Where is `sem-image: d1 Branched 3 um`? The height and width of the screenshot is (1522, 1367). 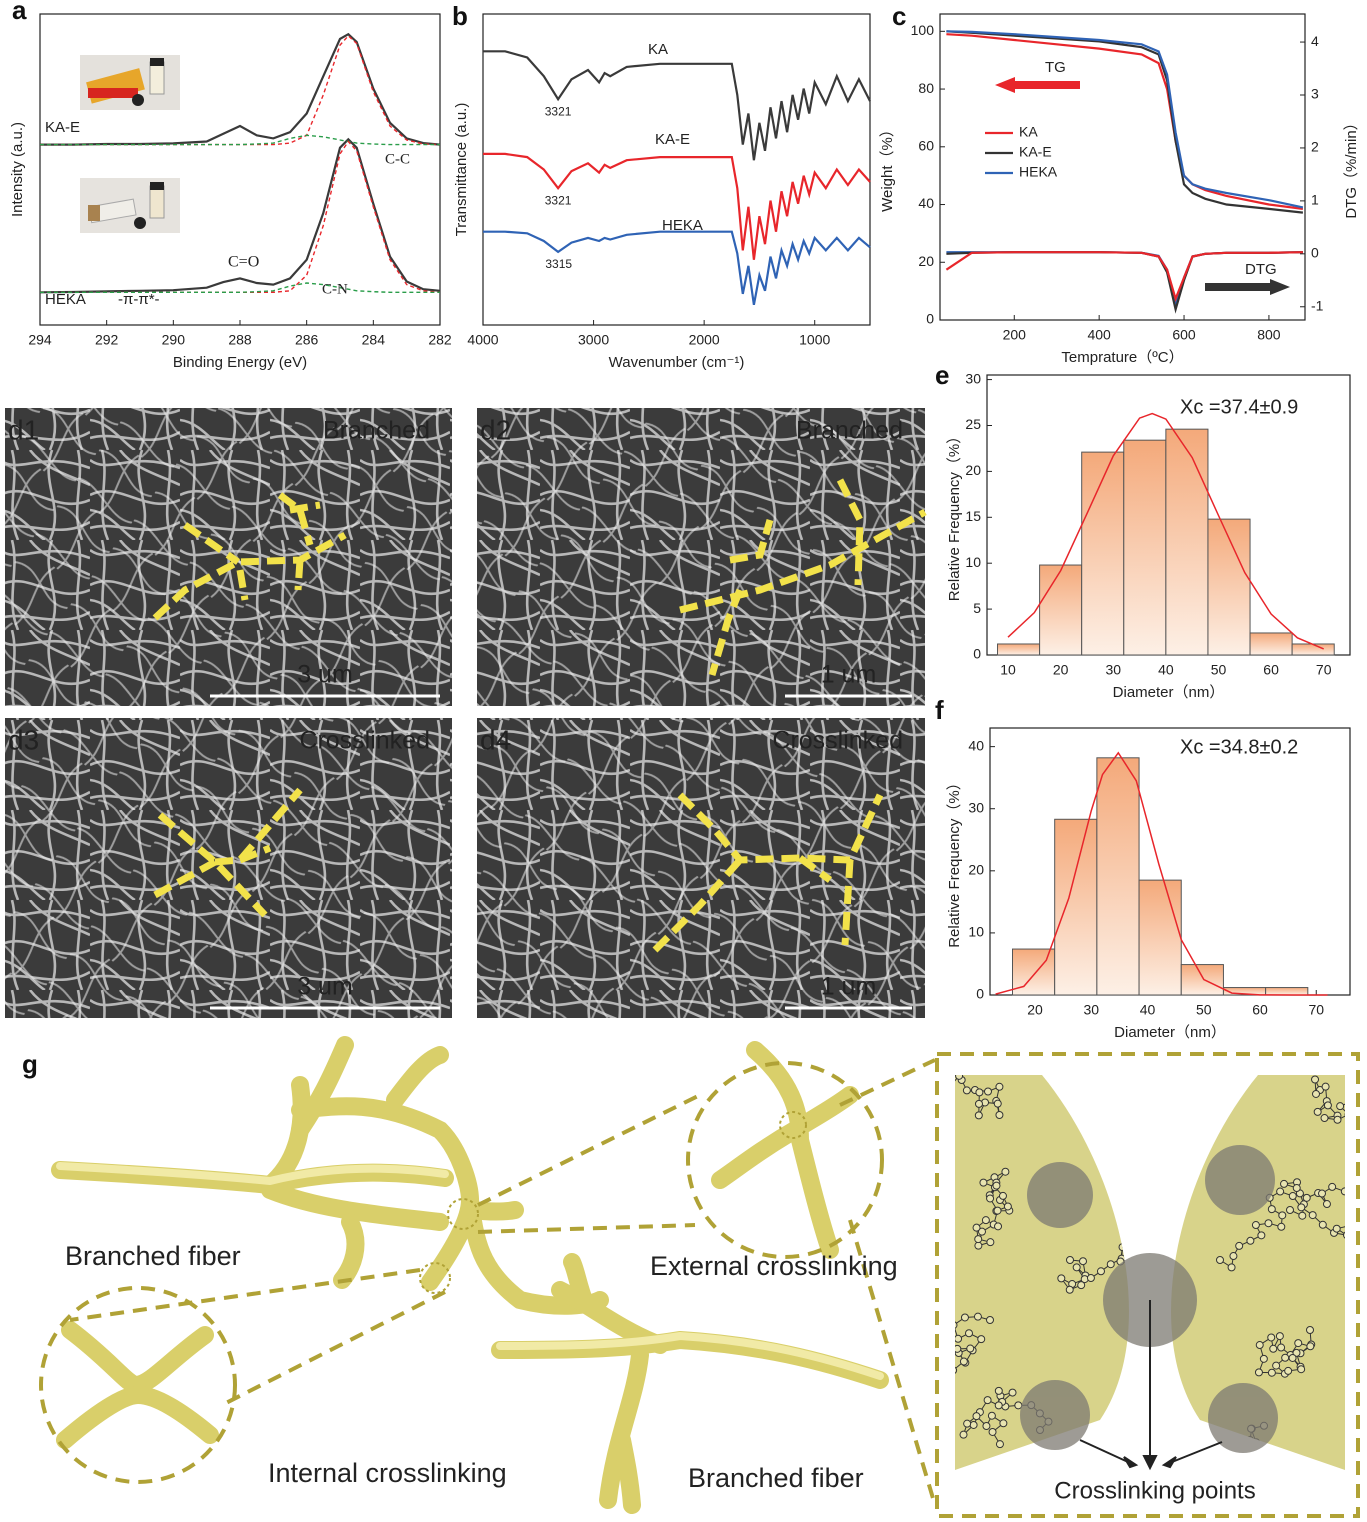
sem-image: d1 Branched 3 um is located at coordinates (228, 557).